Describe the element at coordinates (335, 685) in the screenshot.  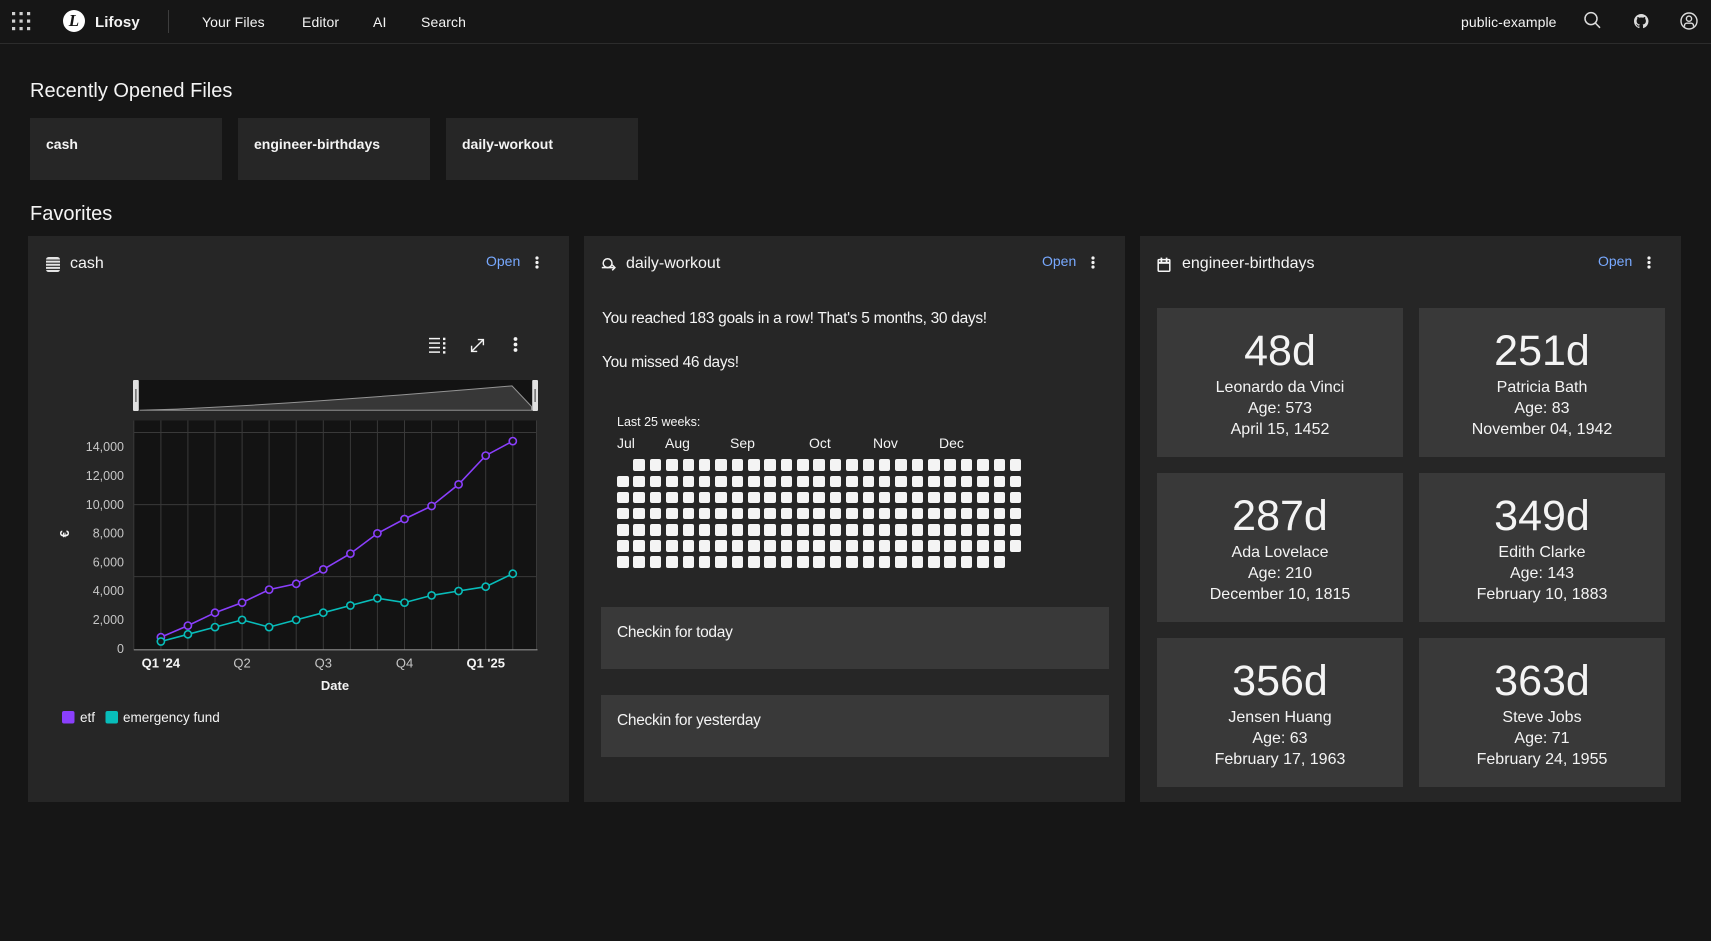
I see `svg-text: Date` at that location.